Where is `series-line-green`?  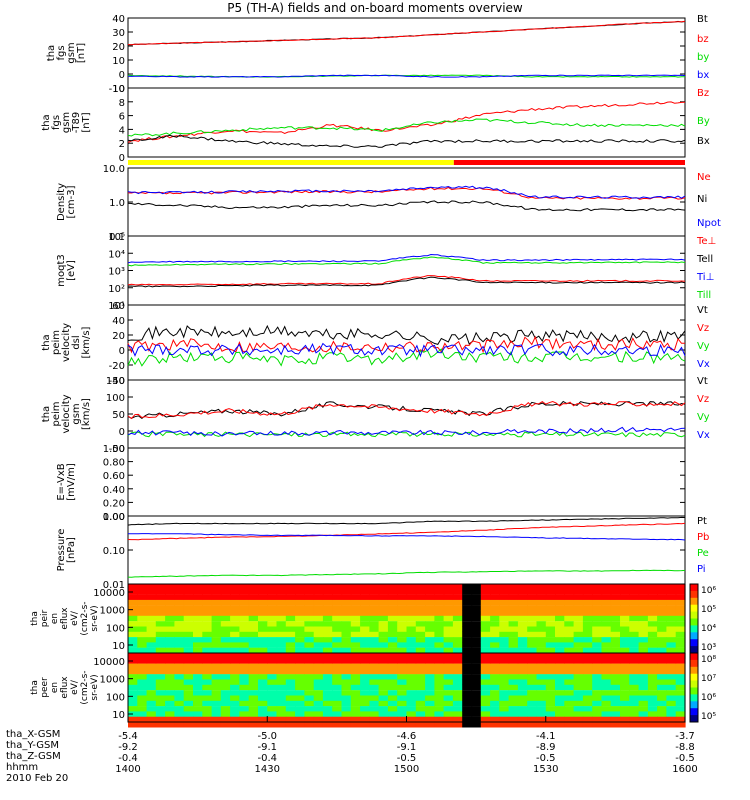 series-line-green is located at coordinates (406, 261).